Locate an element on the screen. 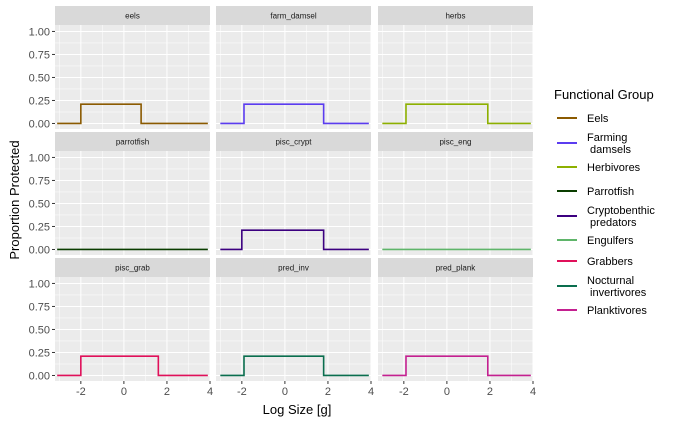  legend-item: Parrotfish is located at coordinates (595, 192).